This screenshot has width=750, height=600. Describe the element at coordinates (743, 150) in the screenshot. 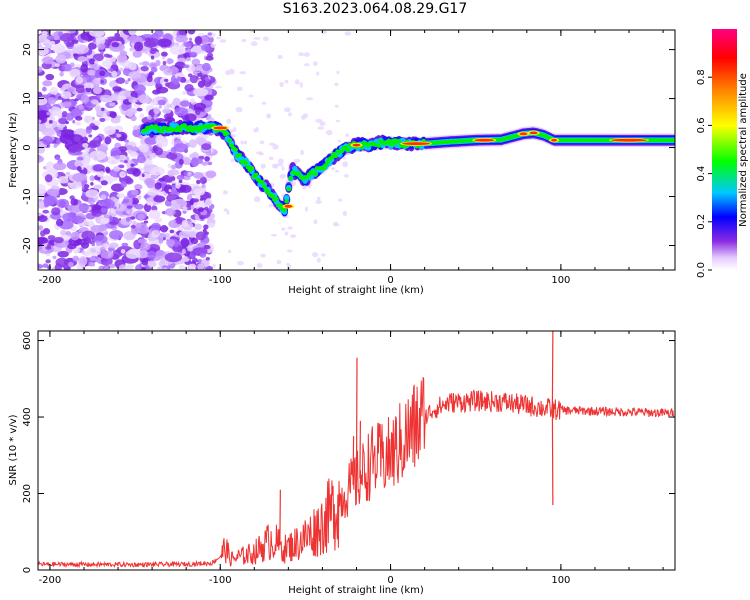

I see `colorbar-label: Normalized spectral amplitude` at that location.